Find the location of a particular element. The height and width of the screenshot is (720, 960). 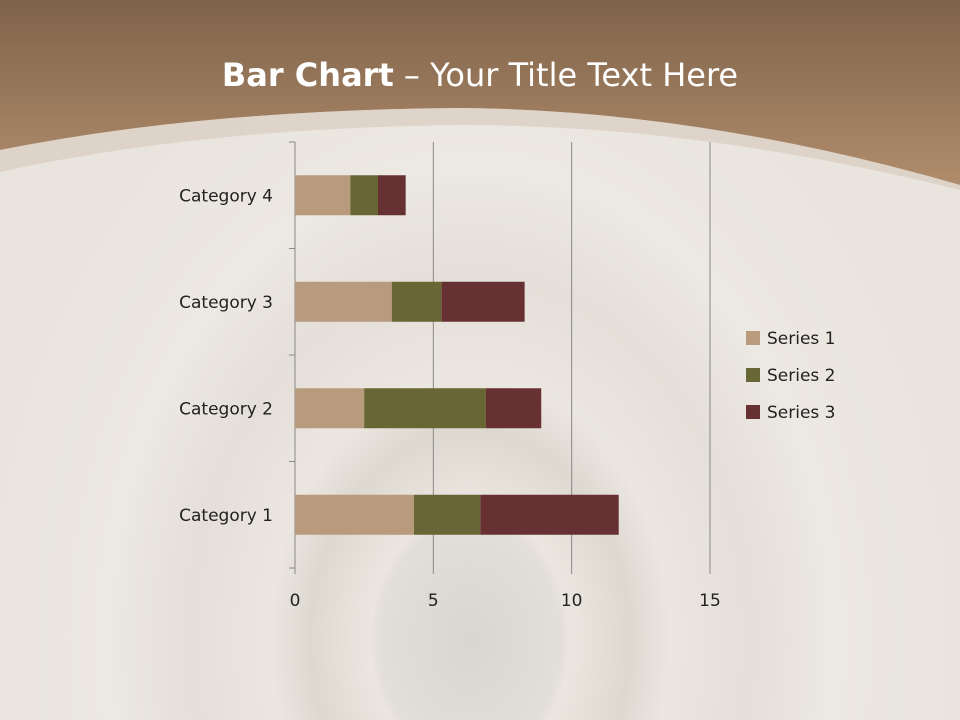

category-label: Category 3 is located at coordinates (226, 303).